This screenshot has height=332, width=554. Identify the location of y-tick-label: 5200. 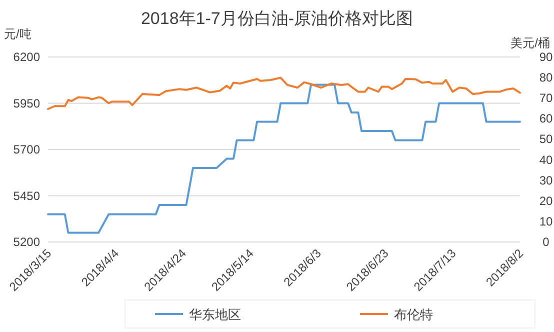
(26, 242).